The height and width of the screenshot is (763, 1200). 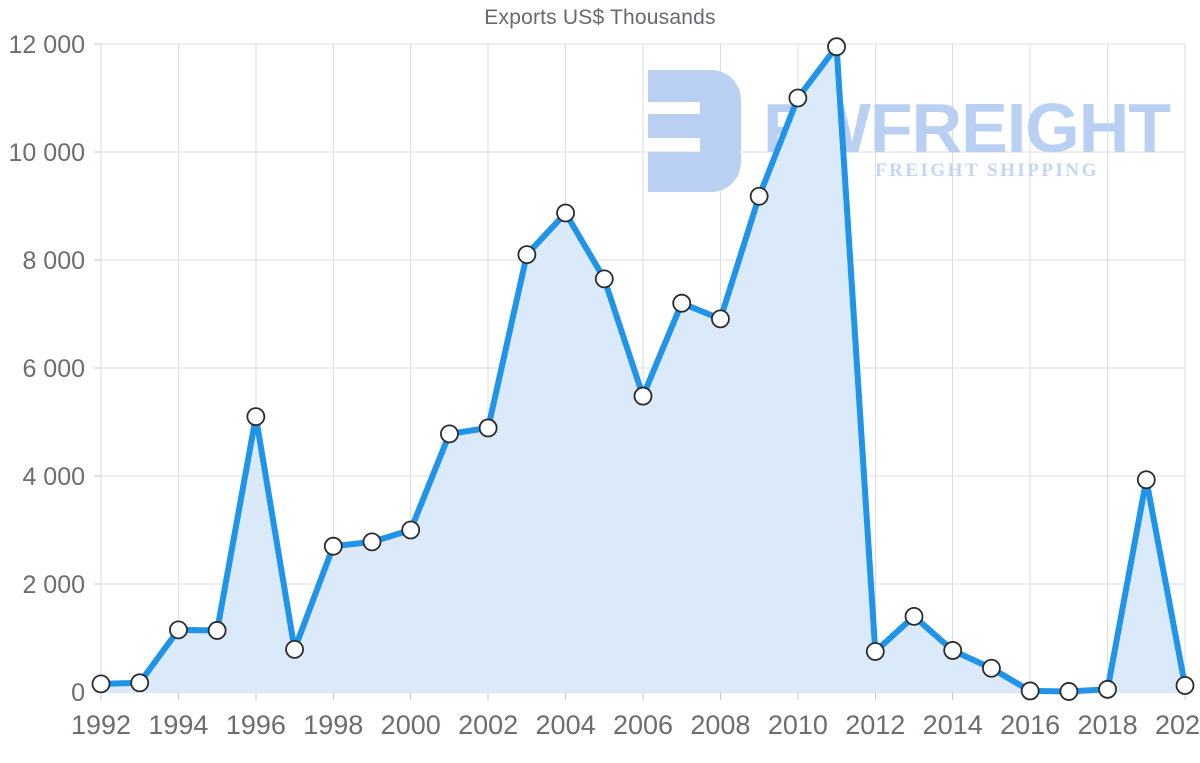 What do you see at coordinates (78, 693) in the screenshot?
I see `y-tick-label: 0` at bounding box center [78, 693].